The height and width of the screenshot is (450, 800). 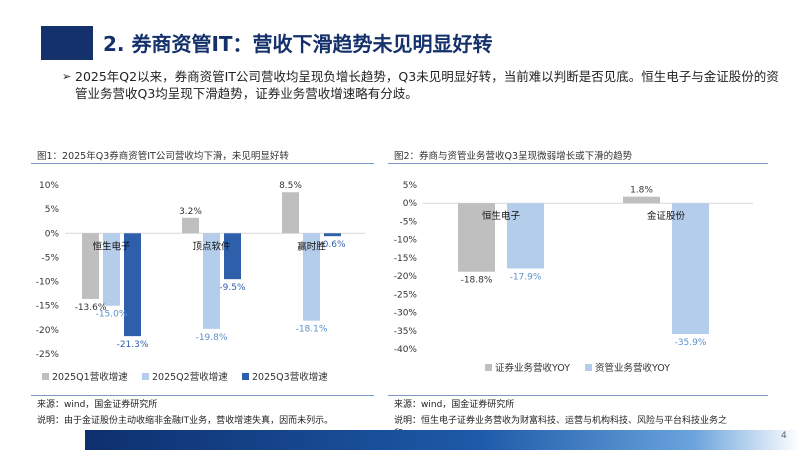 What do you see at coordinates (202, 163) in the screenshot?
I see `figure1-rule` at bounding box center [202, 163].